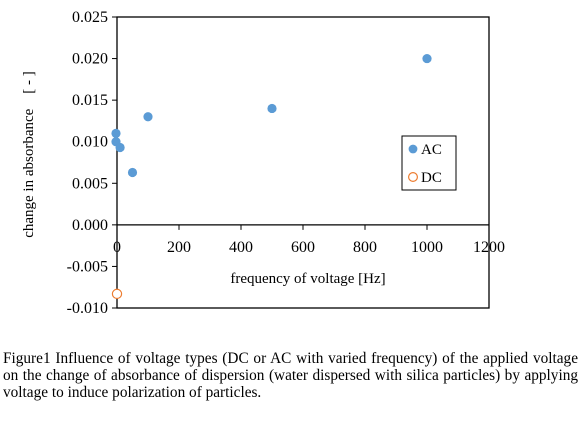  What do you see at coordinates (307, 279) in the screenshot?
I see `x-axis-title: frequency of voltage [Hz]` at bounding box center [307, 279].